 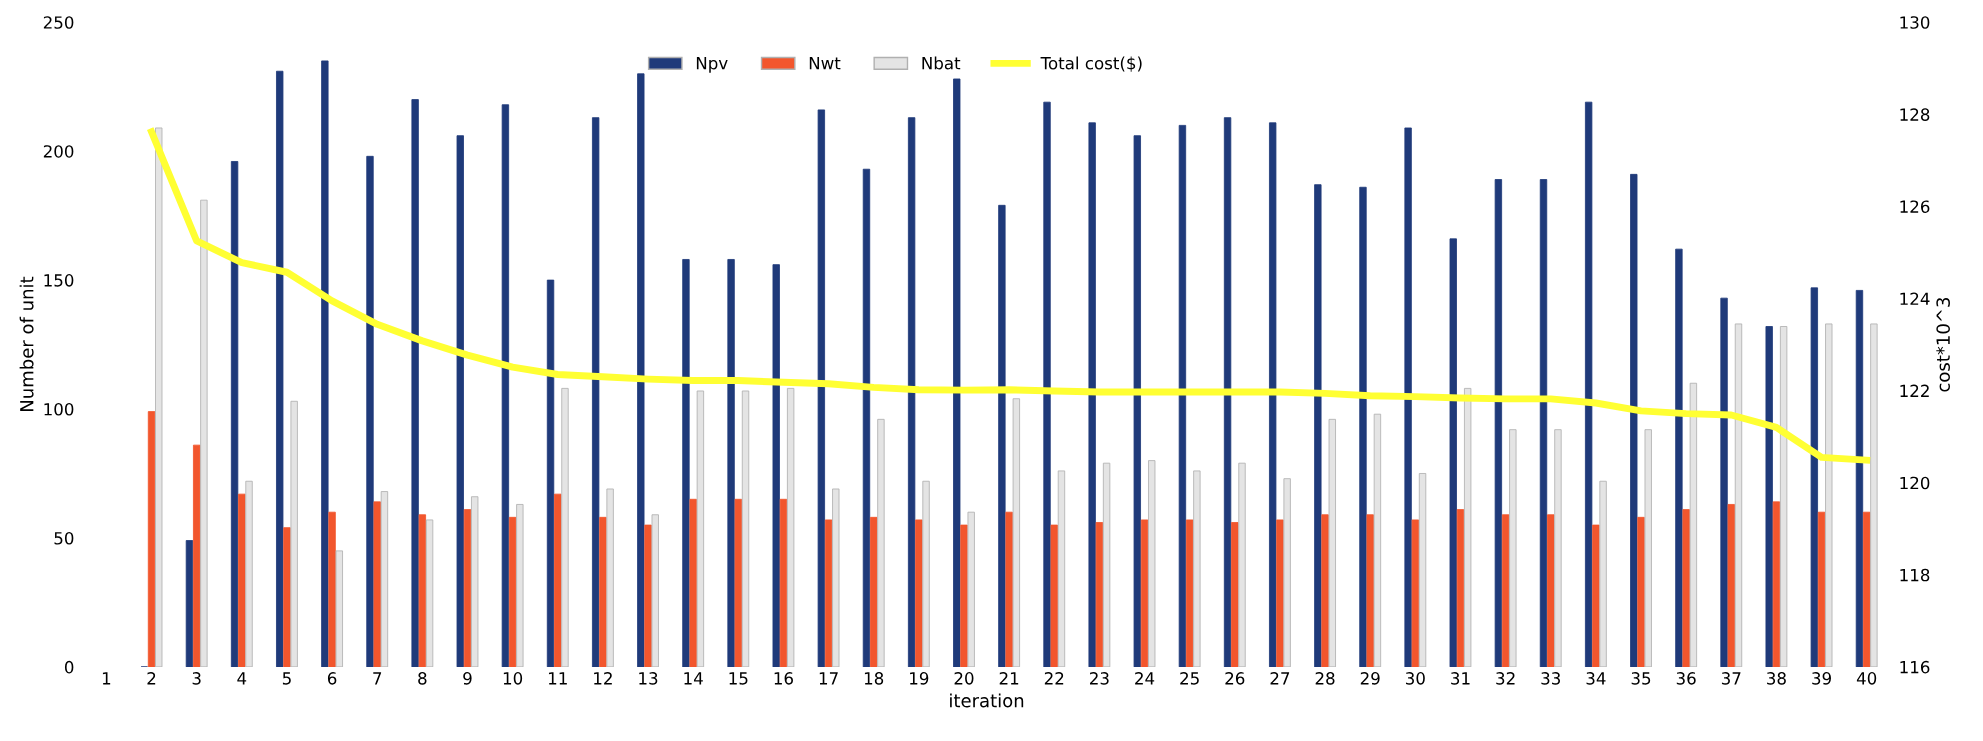 I want to click on x-tick-label: 19, so click(x=919, y=678).